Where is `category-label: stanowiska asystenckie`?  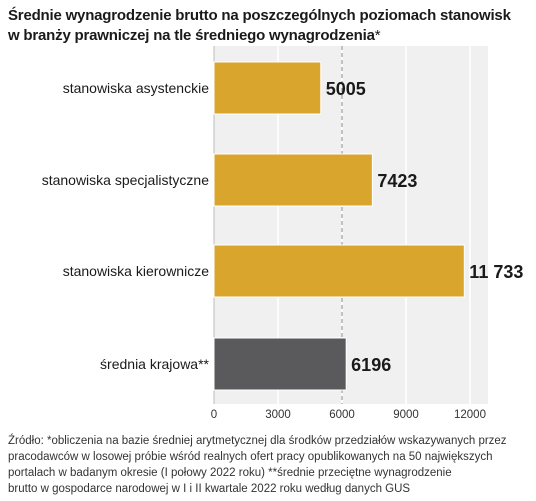
category-label: stanowiska asystenckie is located at coordinates (136, 88).